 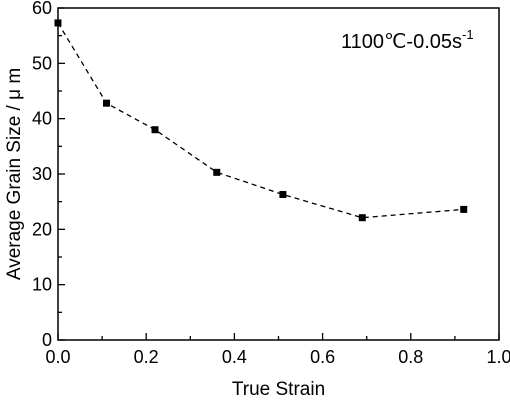 What do you see at coordinates (42, 229) in the screenshot?
I see `y-tick-label: 20` at bounding box center [42, 229].